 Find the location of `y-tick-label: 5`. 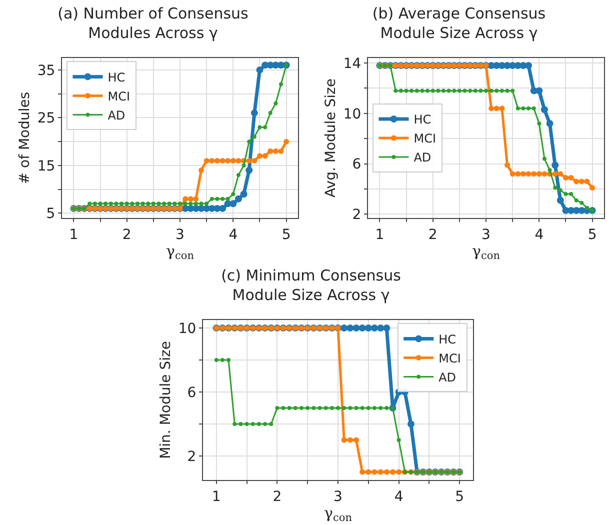

y-tick-label: 5 is located at coordinates (51, 214).